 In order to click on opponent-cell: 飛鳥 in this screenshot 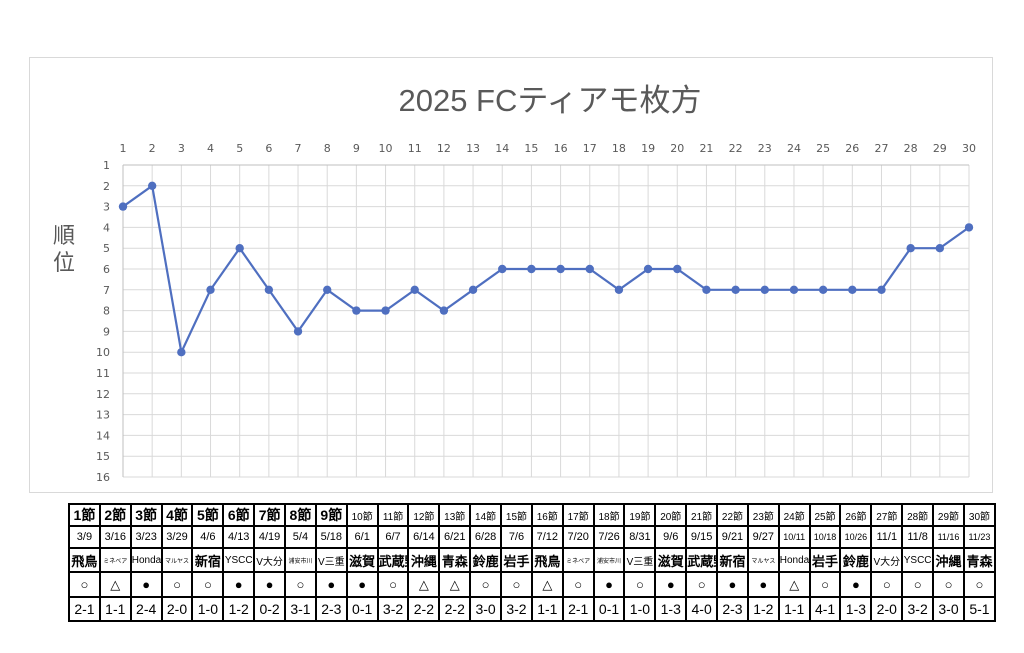, I will do `click(84, 560)`.